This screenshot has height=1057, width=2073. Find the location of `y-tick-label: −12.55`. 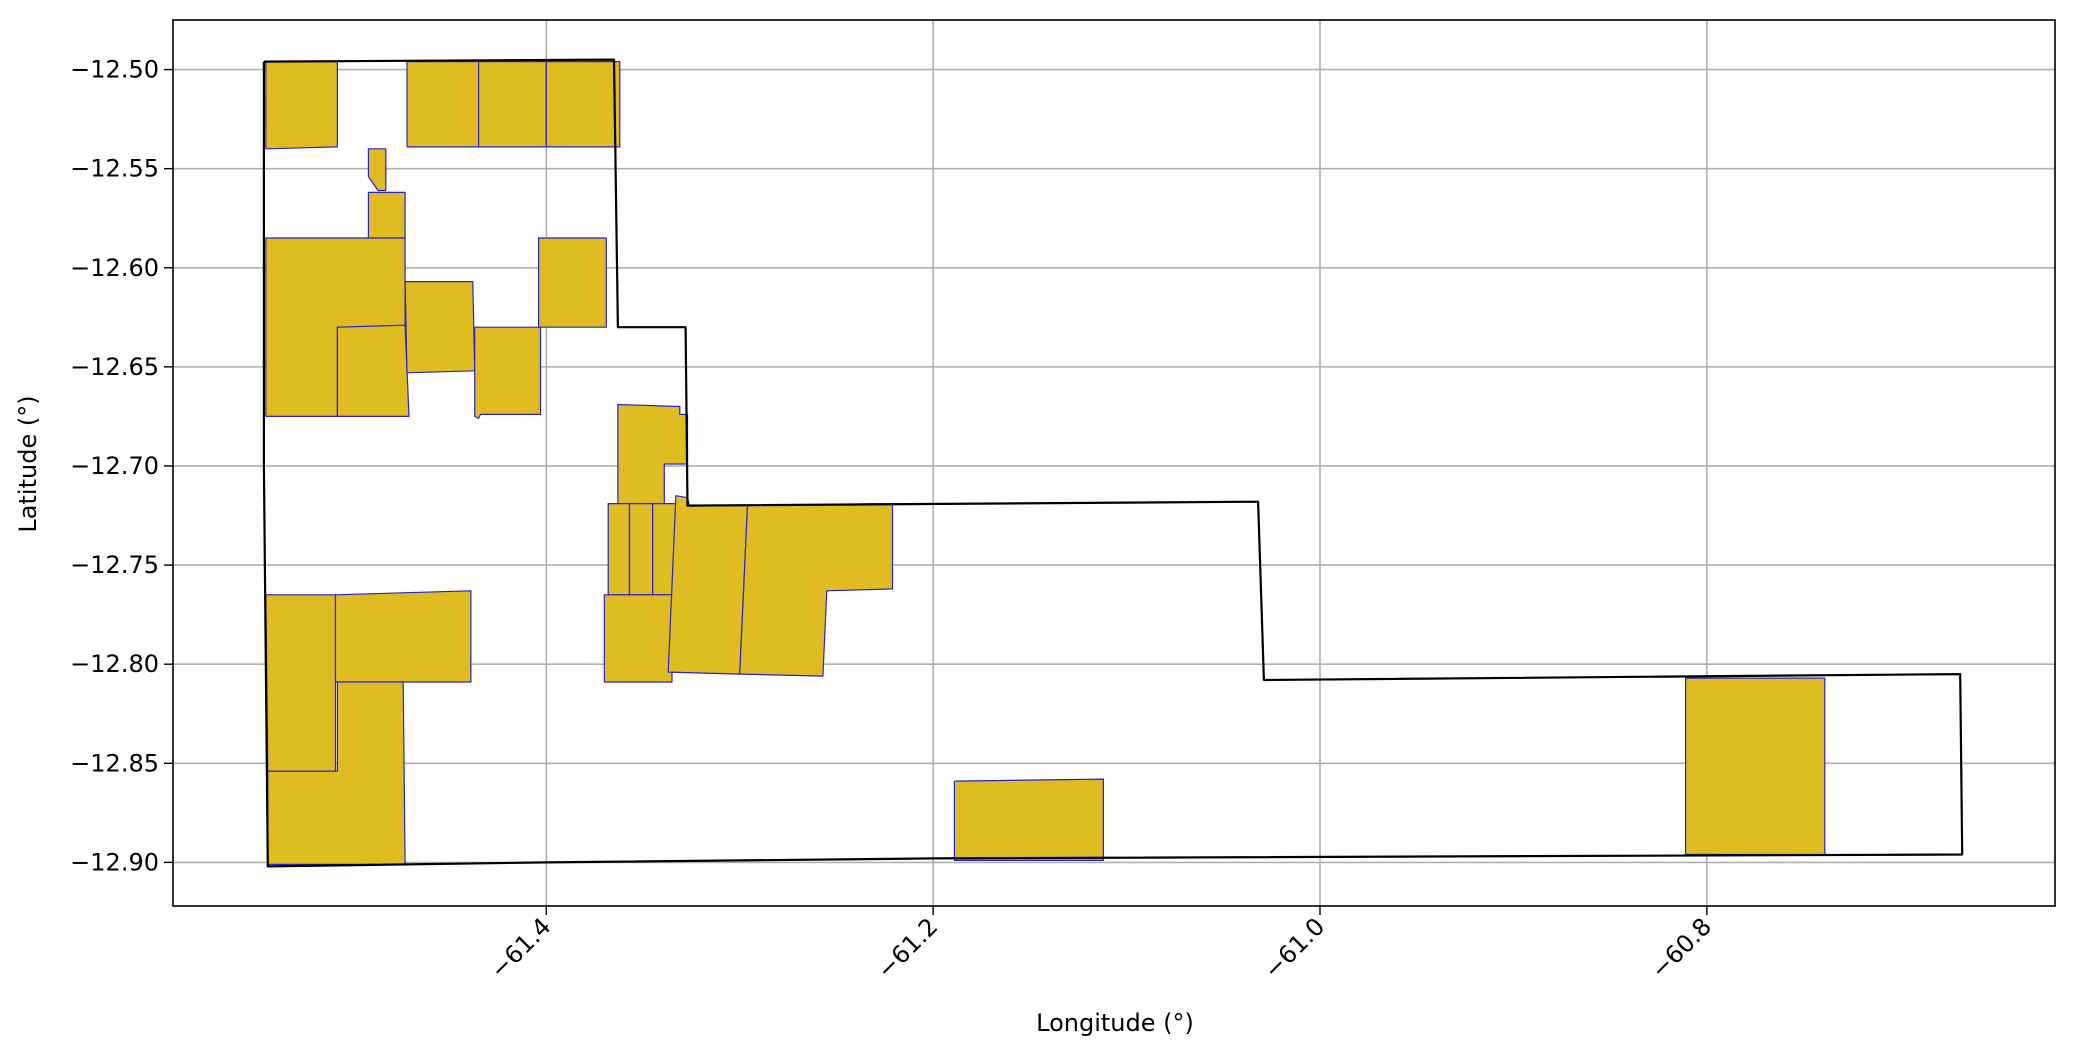

y-tick-label: −12.55 is located at coordinates (114, 169).